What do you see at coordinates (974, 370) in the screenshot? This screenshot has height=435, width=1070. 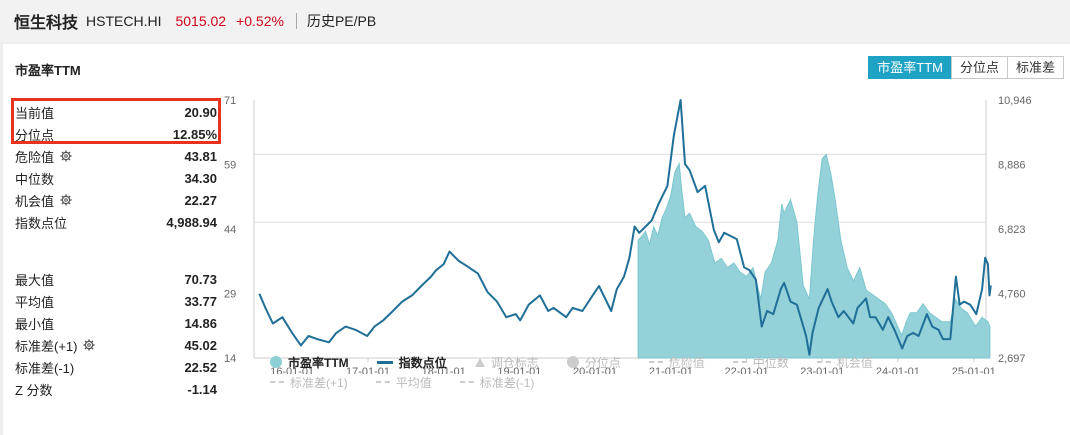 I see `x-tick-label: 25-01-01` at bounding box center [974, 370].